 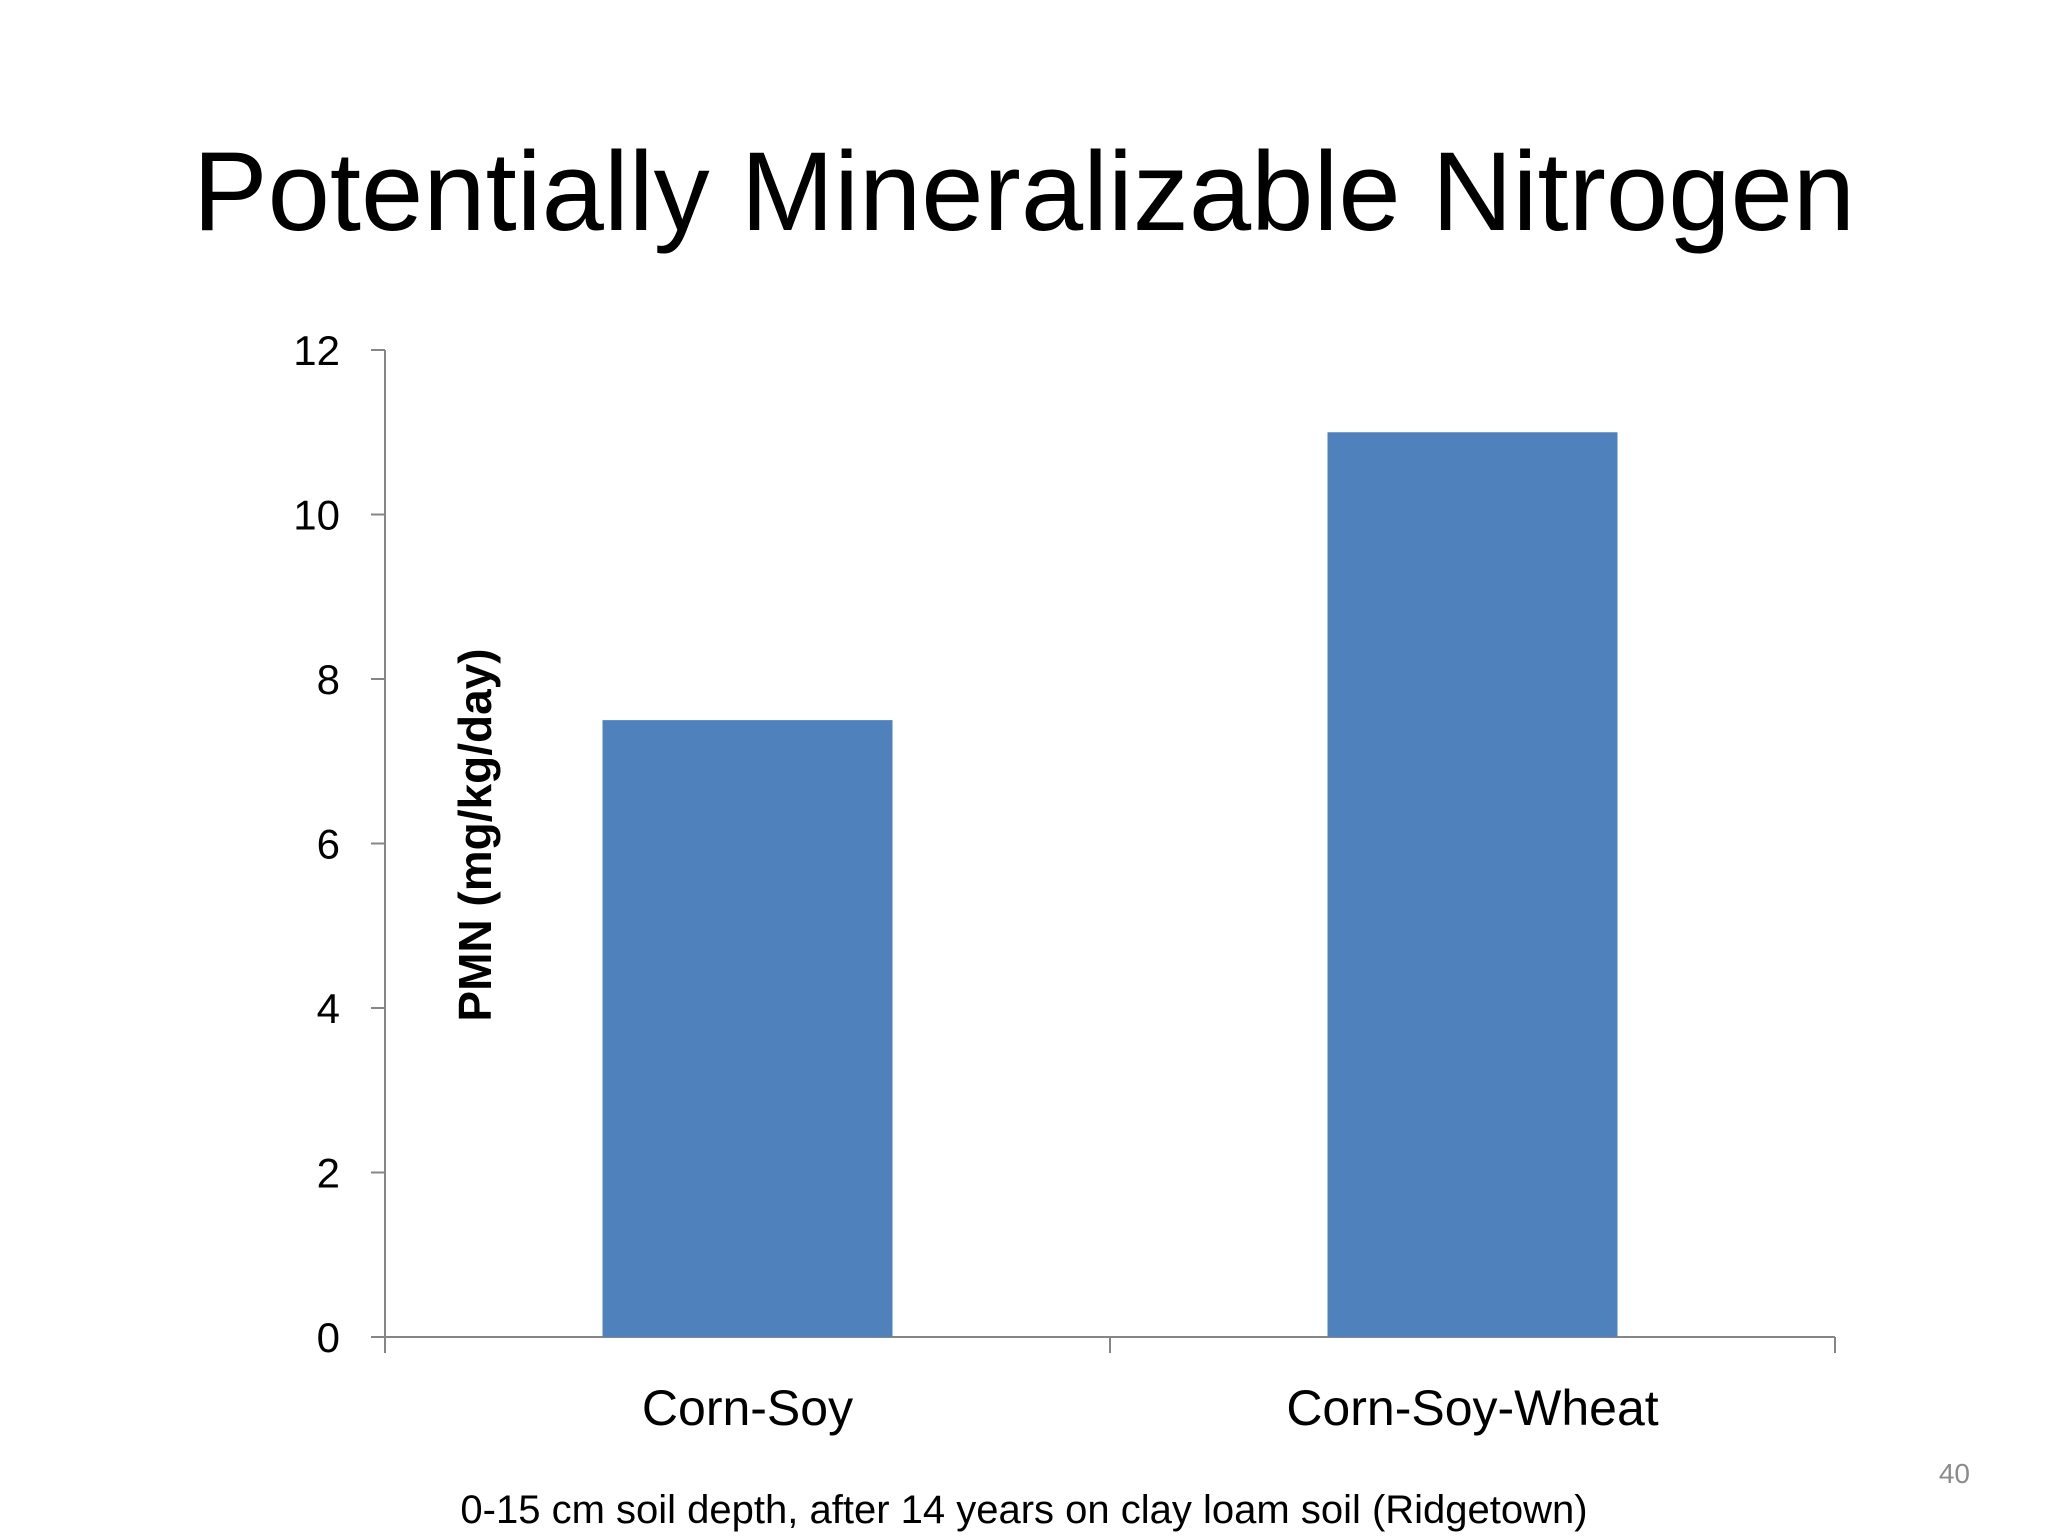 I want to click on y-tick-label: 0, so click(x=328, y=1337).